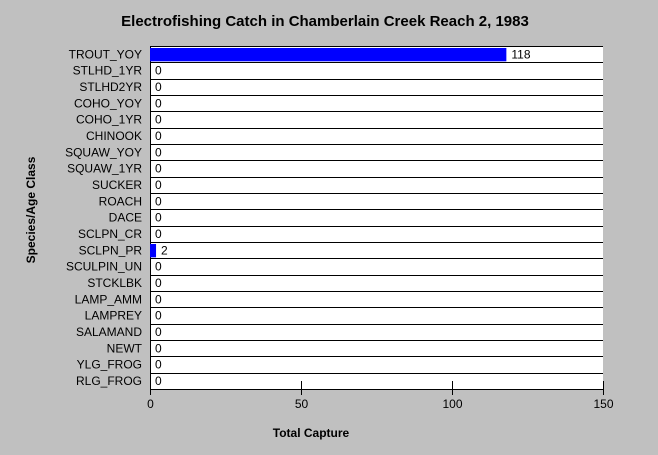 The image size is (658, 455). Describe the element at coordinates (109, 381) in the screenshot. I see `y-tick-label: RLG_FROG` at that location.